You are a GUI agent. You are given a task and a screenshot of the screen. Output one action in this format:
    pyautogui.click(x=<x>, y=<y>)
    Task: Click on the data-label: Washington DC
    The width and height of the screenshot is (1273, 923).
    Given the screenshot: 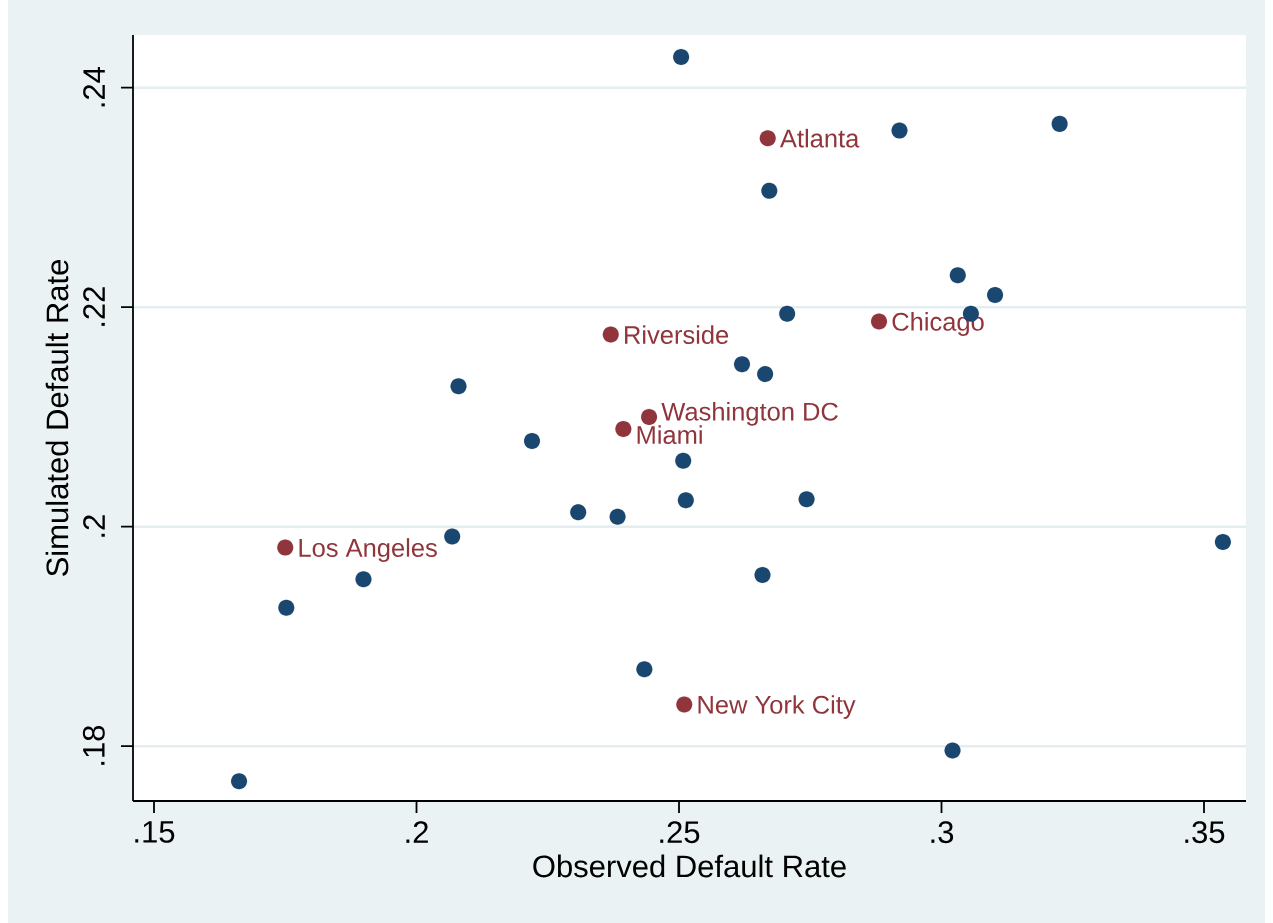 What is the action you would take?
    pyautogui.click(x=749, y=413)
    